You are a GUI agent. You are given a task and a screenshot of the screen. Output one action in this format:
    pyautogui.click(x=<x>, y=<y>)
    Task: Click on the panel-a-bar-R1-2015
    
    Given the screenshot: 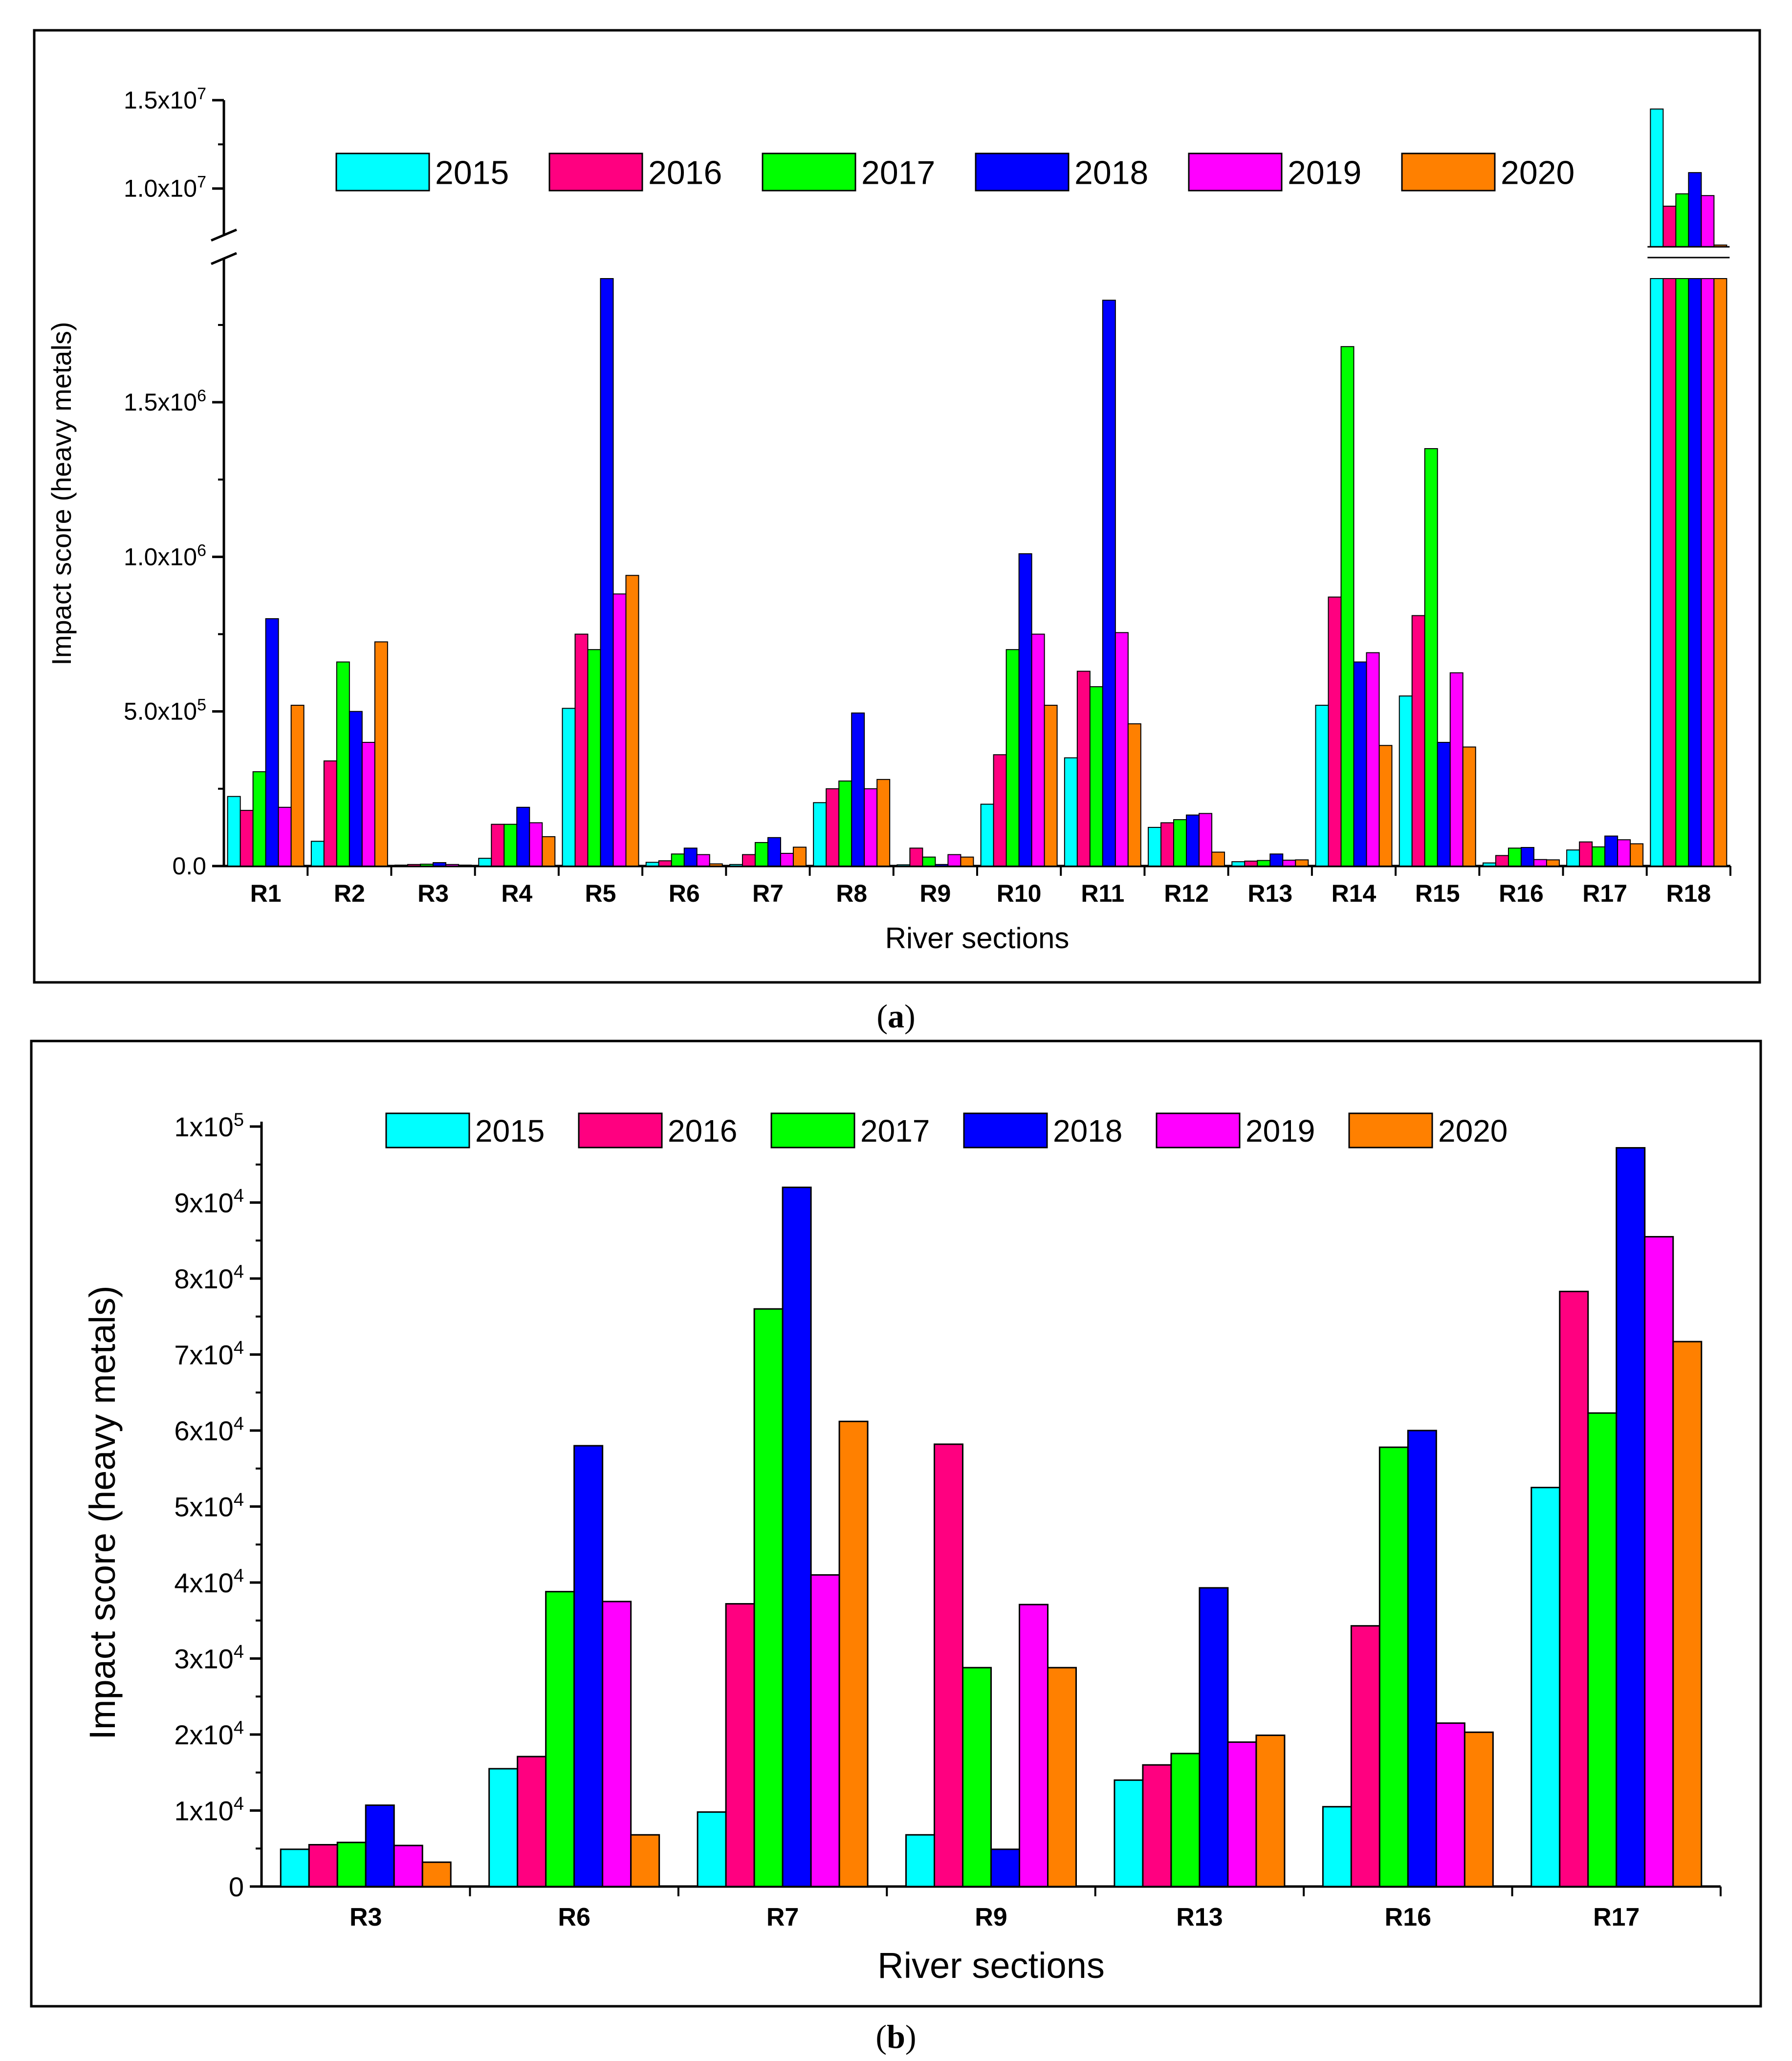 What is the action you would take?
    pyautogui.click(x=234, y=831)
    